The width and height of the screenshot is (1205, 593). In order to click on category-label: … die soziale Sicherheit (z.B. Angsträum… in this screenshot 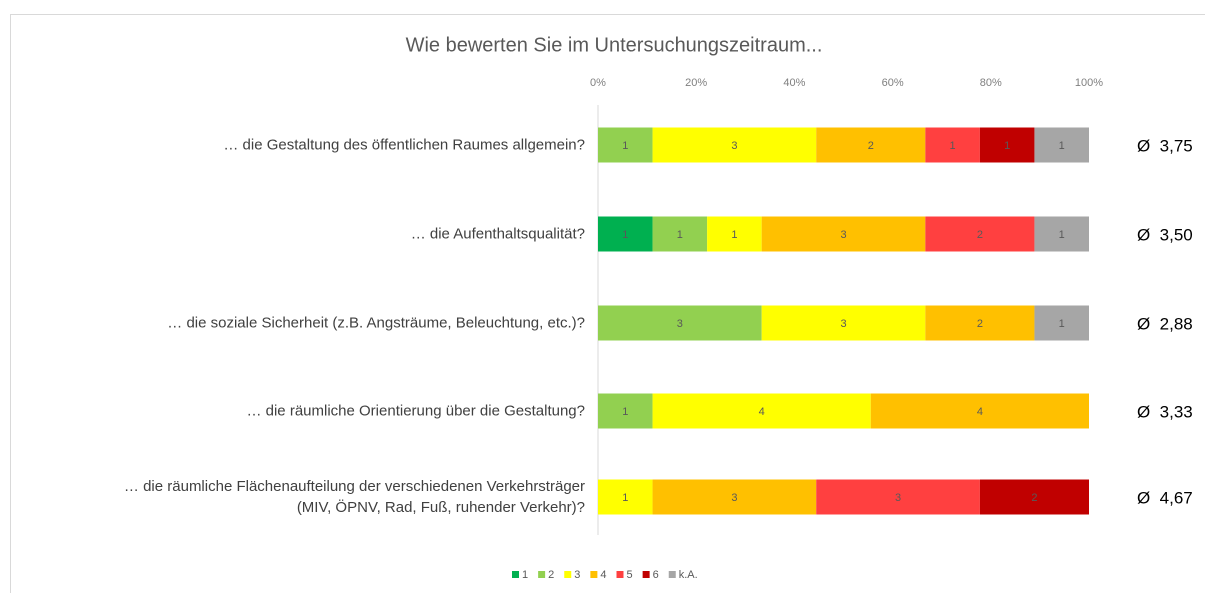, I will do `click(376, 323)`.